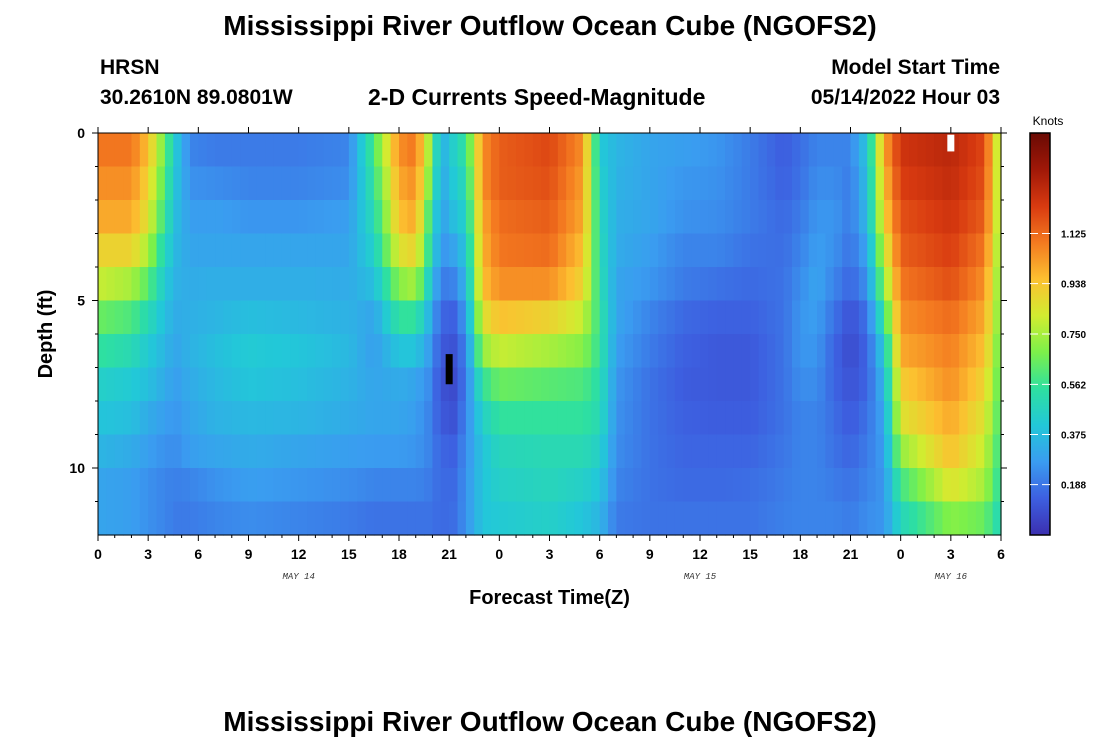 Image resolution: width=1100 pixels, height=750 pixels. I want to click on model-start-label: Model Start Time, so click(915, 67).